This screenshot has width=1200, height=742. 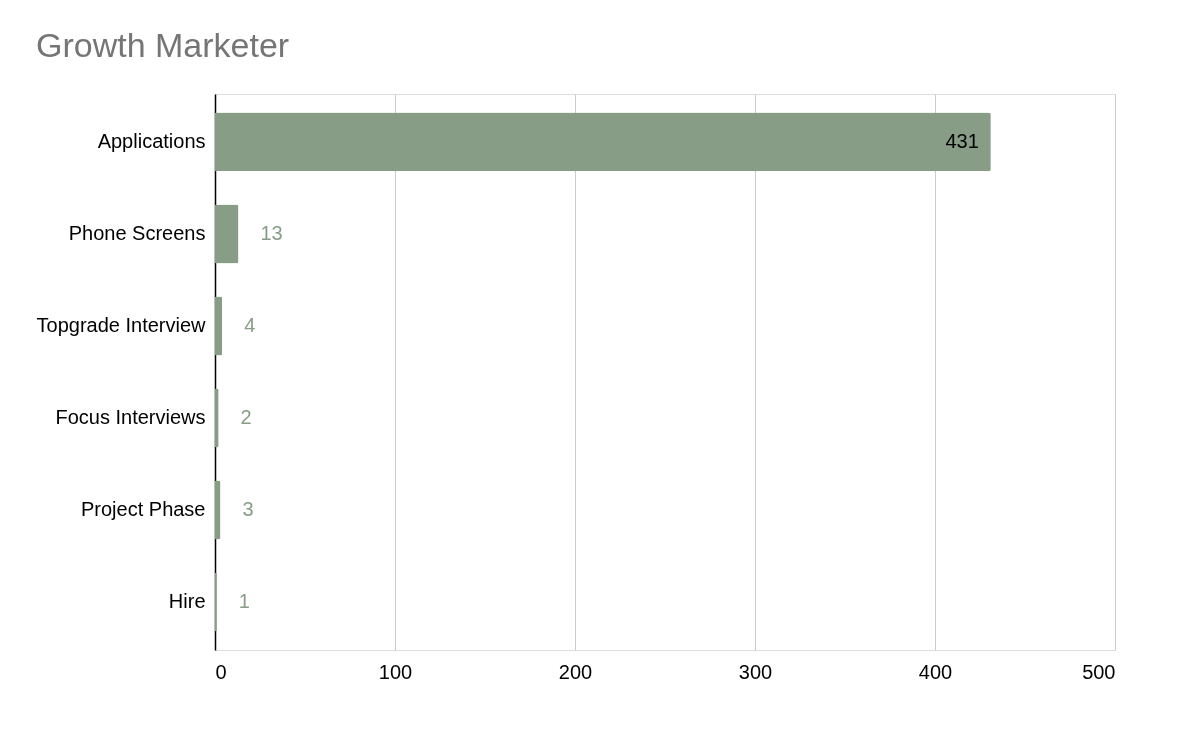 What do you see at coordinates (130, 417) in the screenshot?
I see `y-tick-label: Focus Interviews` at bounding box center [130, 417].